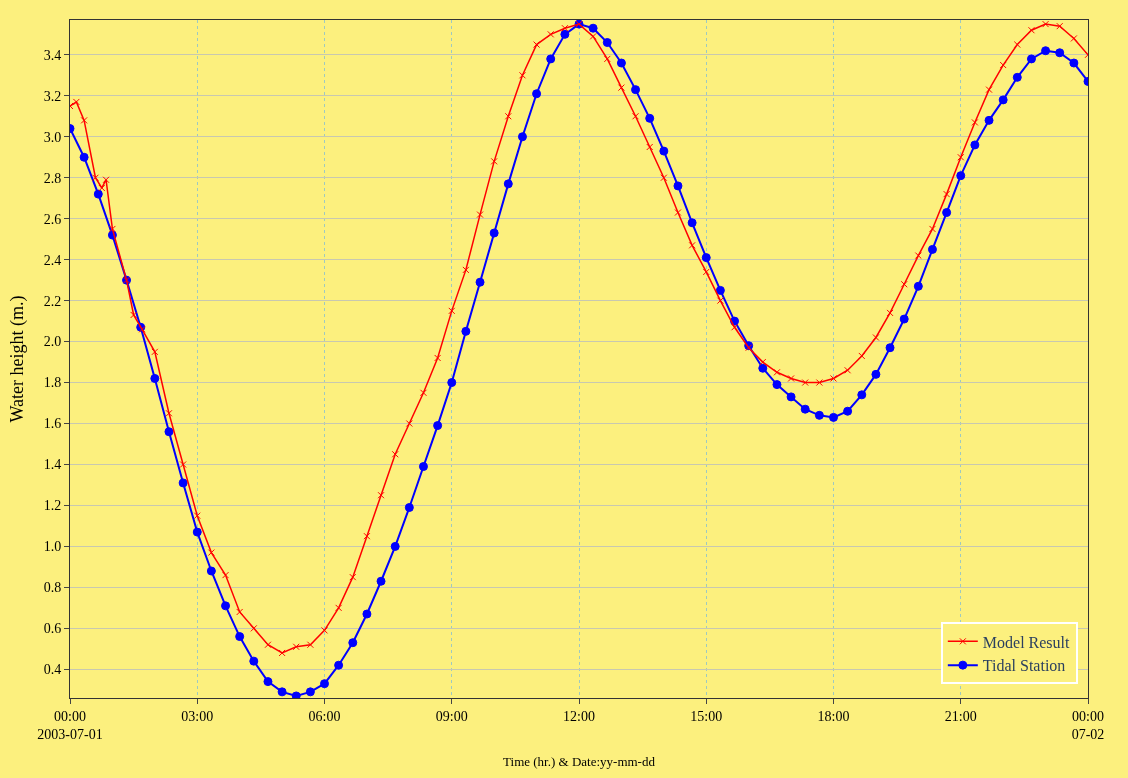  Describe the element at coordinates (52, 424) in the screenshot. I see `y-tick-label: 1.6` at that location.